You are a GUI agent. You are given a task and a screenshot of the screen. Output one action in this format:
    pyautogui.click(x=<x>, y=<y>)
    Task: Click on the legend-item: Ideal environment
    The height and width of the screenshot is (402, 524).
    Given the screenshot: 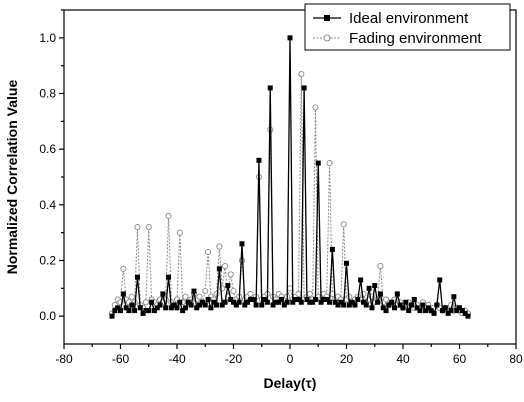 What is the action you would take?
    pyautogui.click(x=391, y=18)
    